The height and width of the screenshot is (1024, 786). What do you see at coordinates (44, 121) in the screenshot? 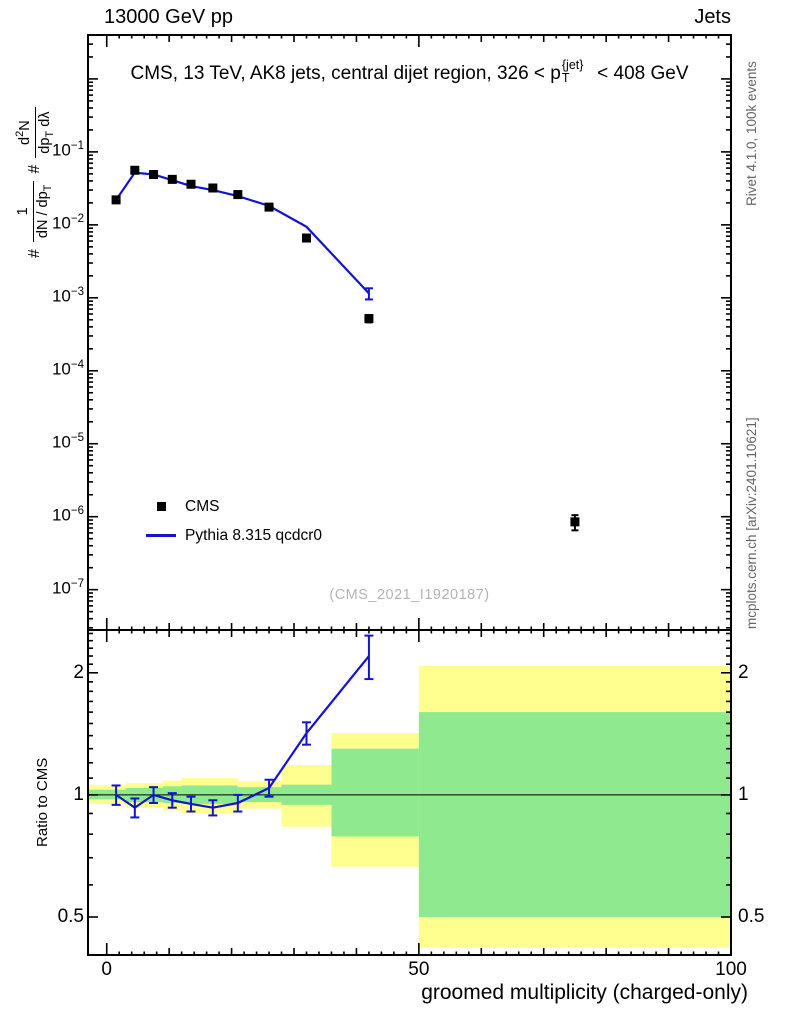
I see `den-text-b: dλ` at bounding box center [44, 121].